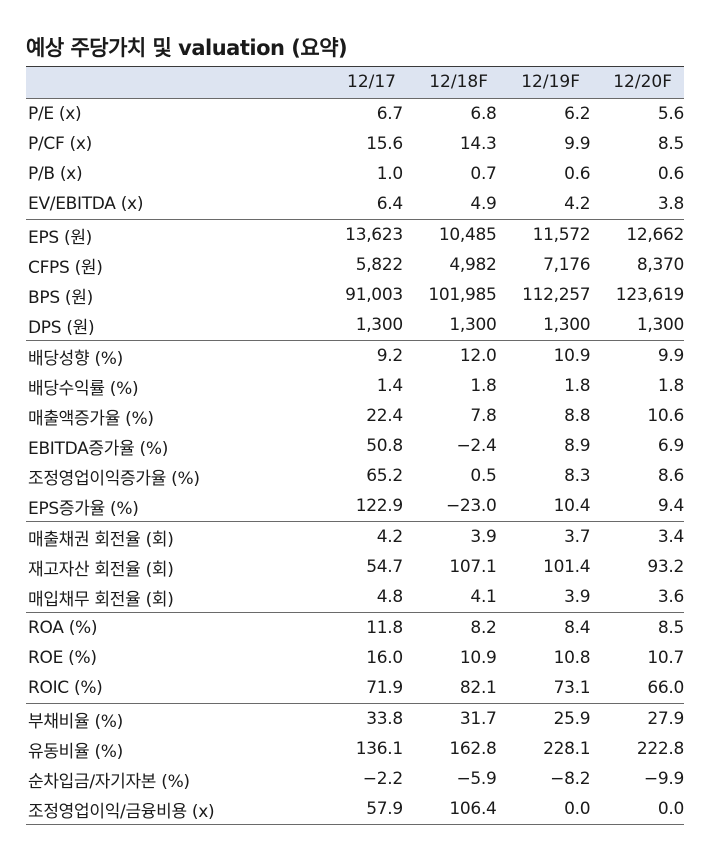 This screenshot has height=843, width=720. Describe the element at coordinates (355, 204) in the screenshot. I see `table-row: EV/EBITDA (x) 6.4 4.9 4.2 3.8` at that location.